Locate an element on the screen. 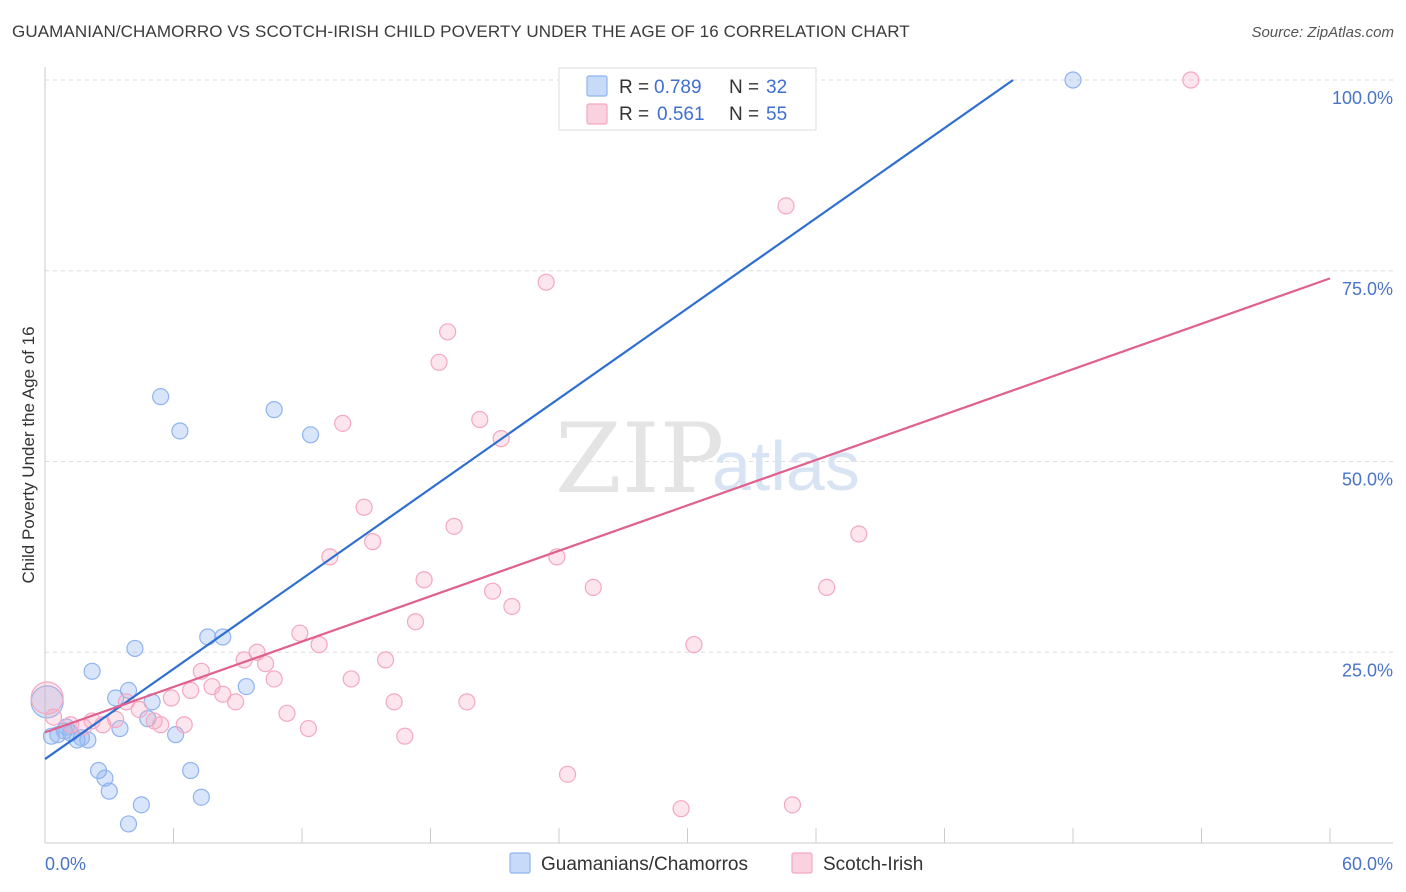 The image size is (1406, 892). legend-n-label-1: N = is located at coordinates (744, 87).